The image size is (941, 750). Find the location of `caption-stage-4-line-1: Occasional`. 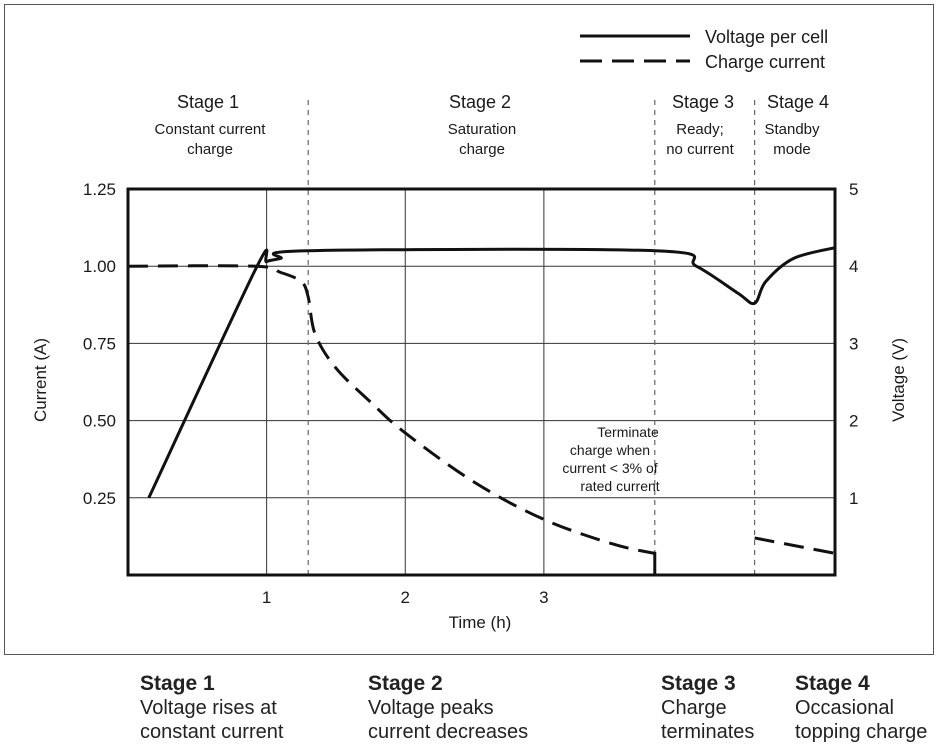

caption-stage-4-line-1: Occasional is located at coordinates (844, 708).